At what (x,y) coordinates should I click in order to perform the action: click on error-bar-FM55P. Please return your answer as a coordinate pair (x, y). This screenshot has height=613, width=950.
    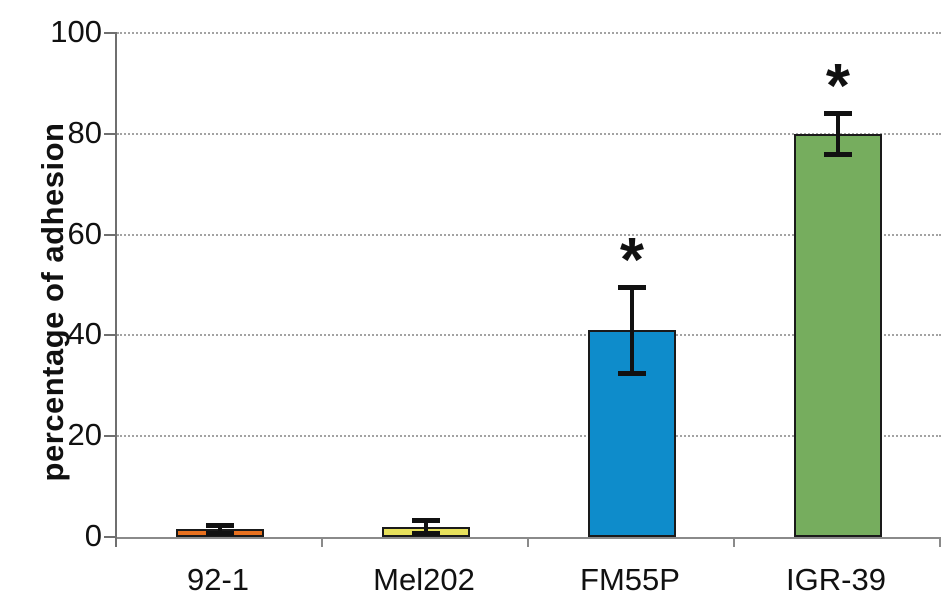
    Looking at the image, I should click on (632, 330).